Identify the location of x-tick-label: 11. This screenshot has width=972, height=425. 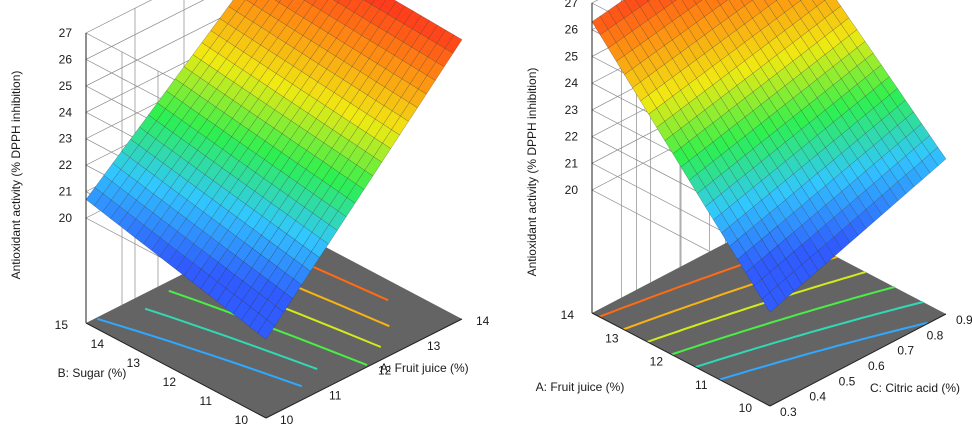
(335, 395).